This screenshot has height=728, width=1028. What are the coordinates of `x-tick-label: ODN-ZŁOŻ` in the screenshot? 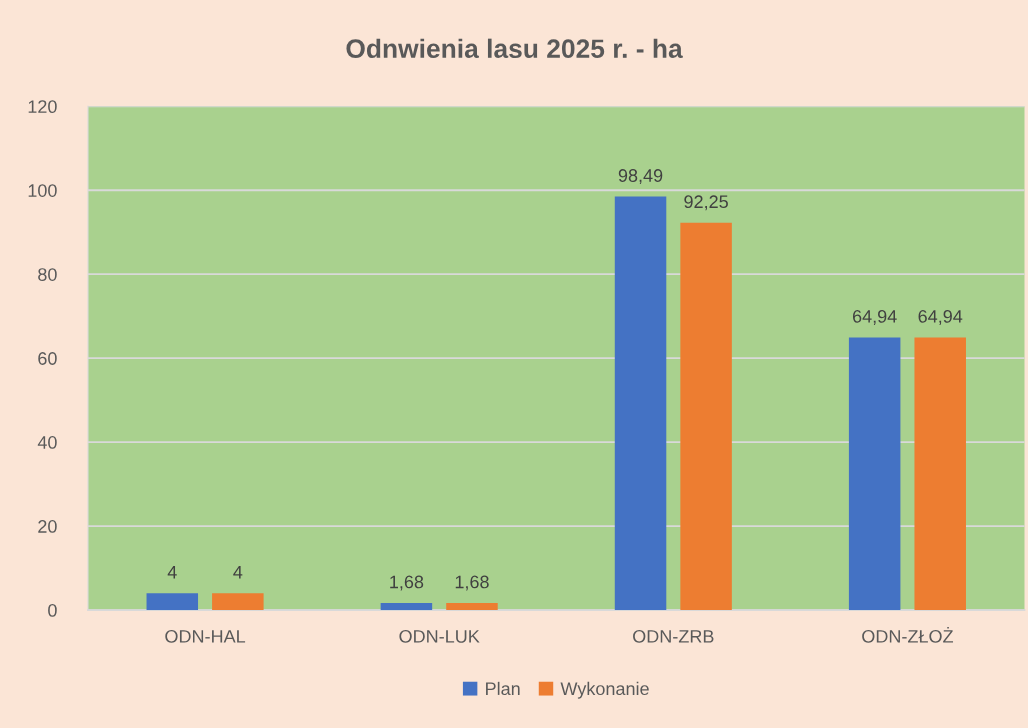 It's located at (908, 634).